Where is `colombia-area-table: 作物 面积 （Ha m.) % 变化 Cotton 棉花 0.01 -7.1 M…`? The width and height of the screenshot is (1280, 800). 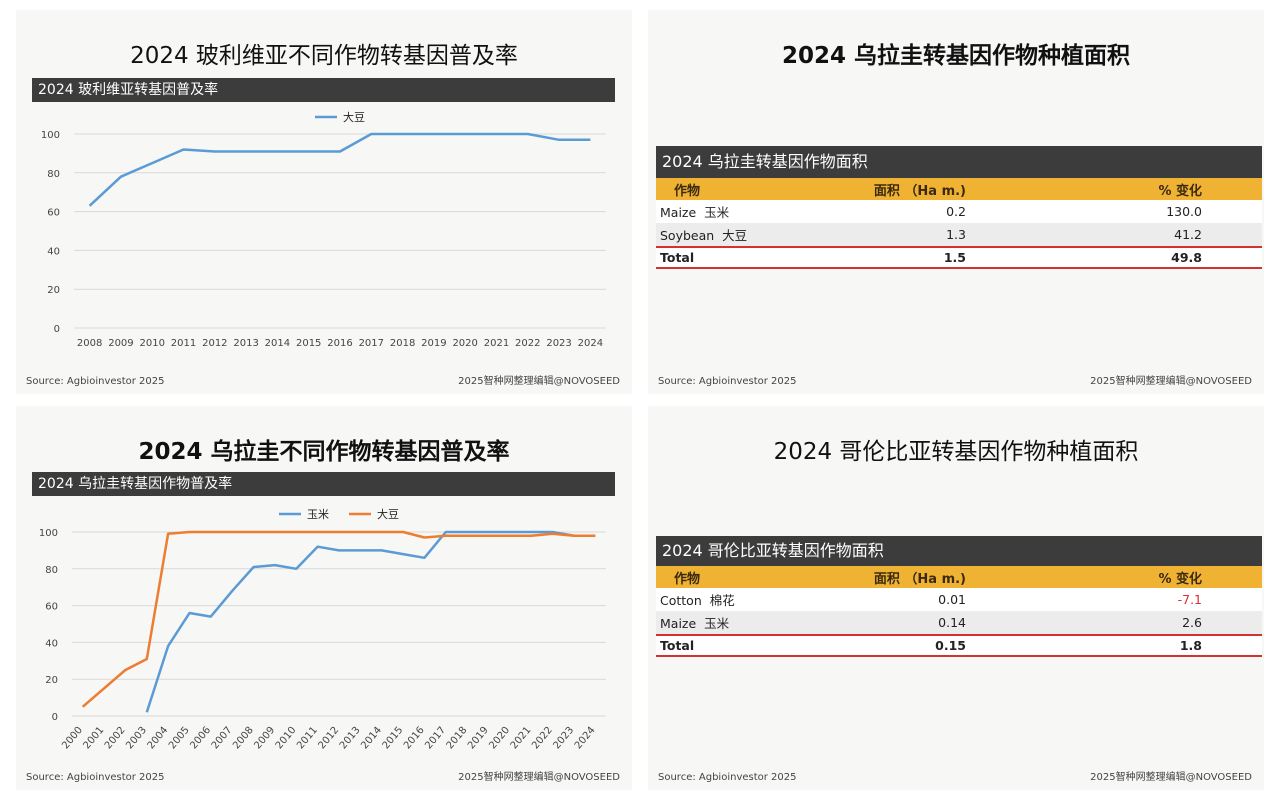
colombia-area-table: 作物 面积 （Ha m.) % 变化 Cotton 棉花 0.01 -7.1 M… is located at coordinates (959, 611).